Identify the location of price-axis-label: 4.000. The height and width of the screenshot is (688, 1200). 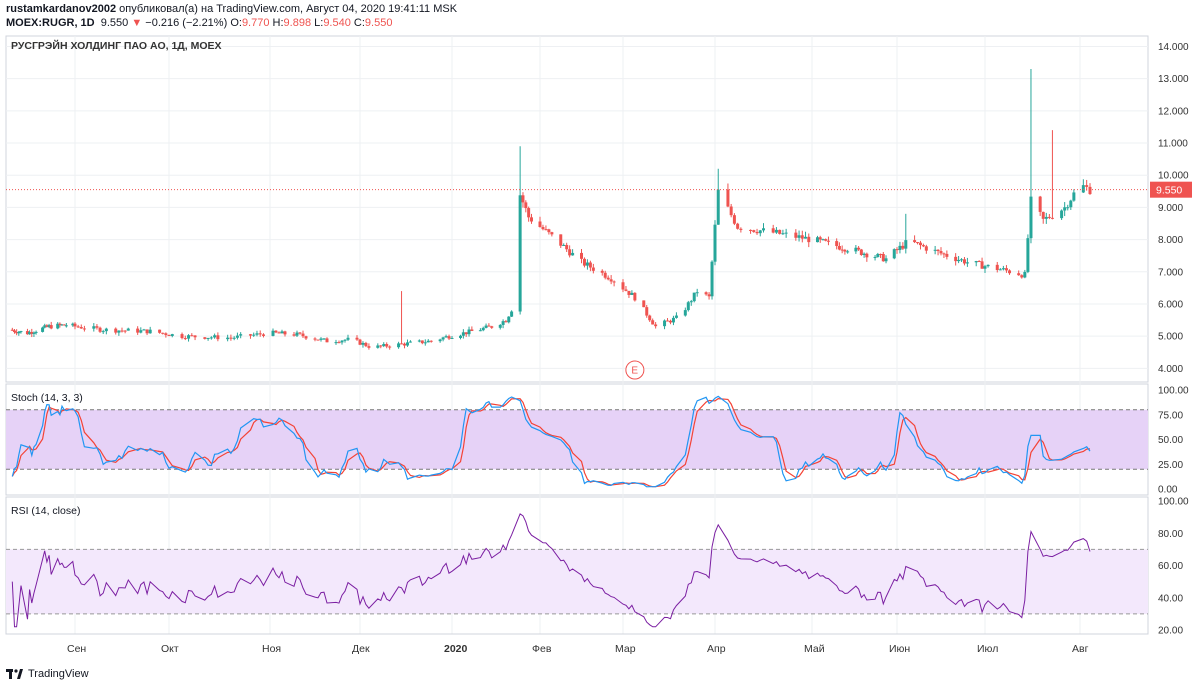
(1170, 369).